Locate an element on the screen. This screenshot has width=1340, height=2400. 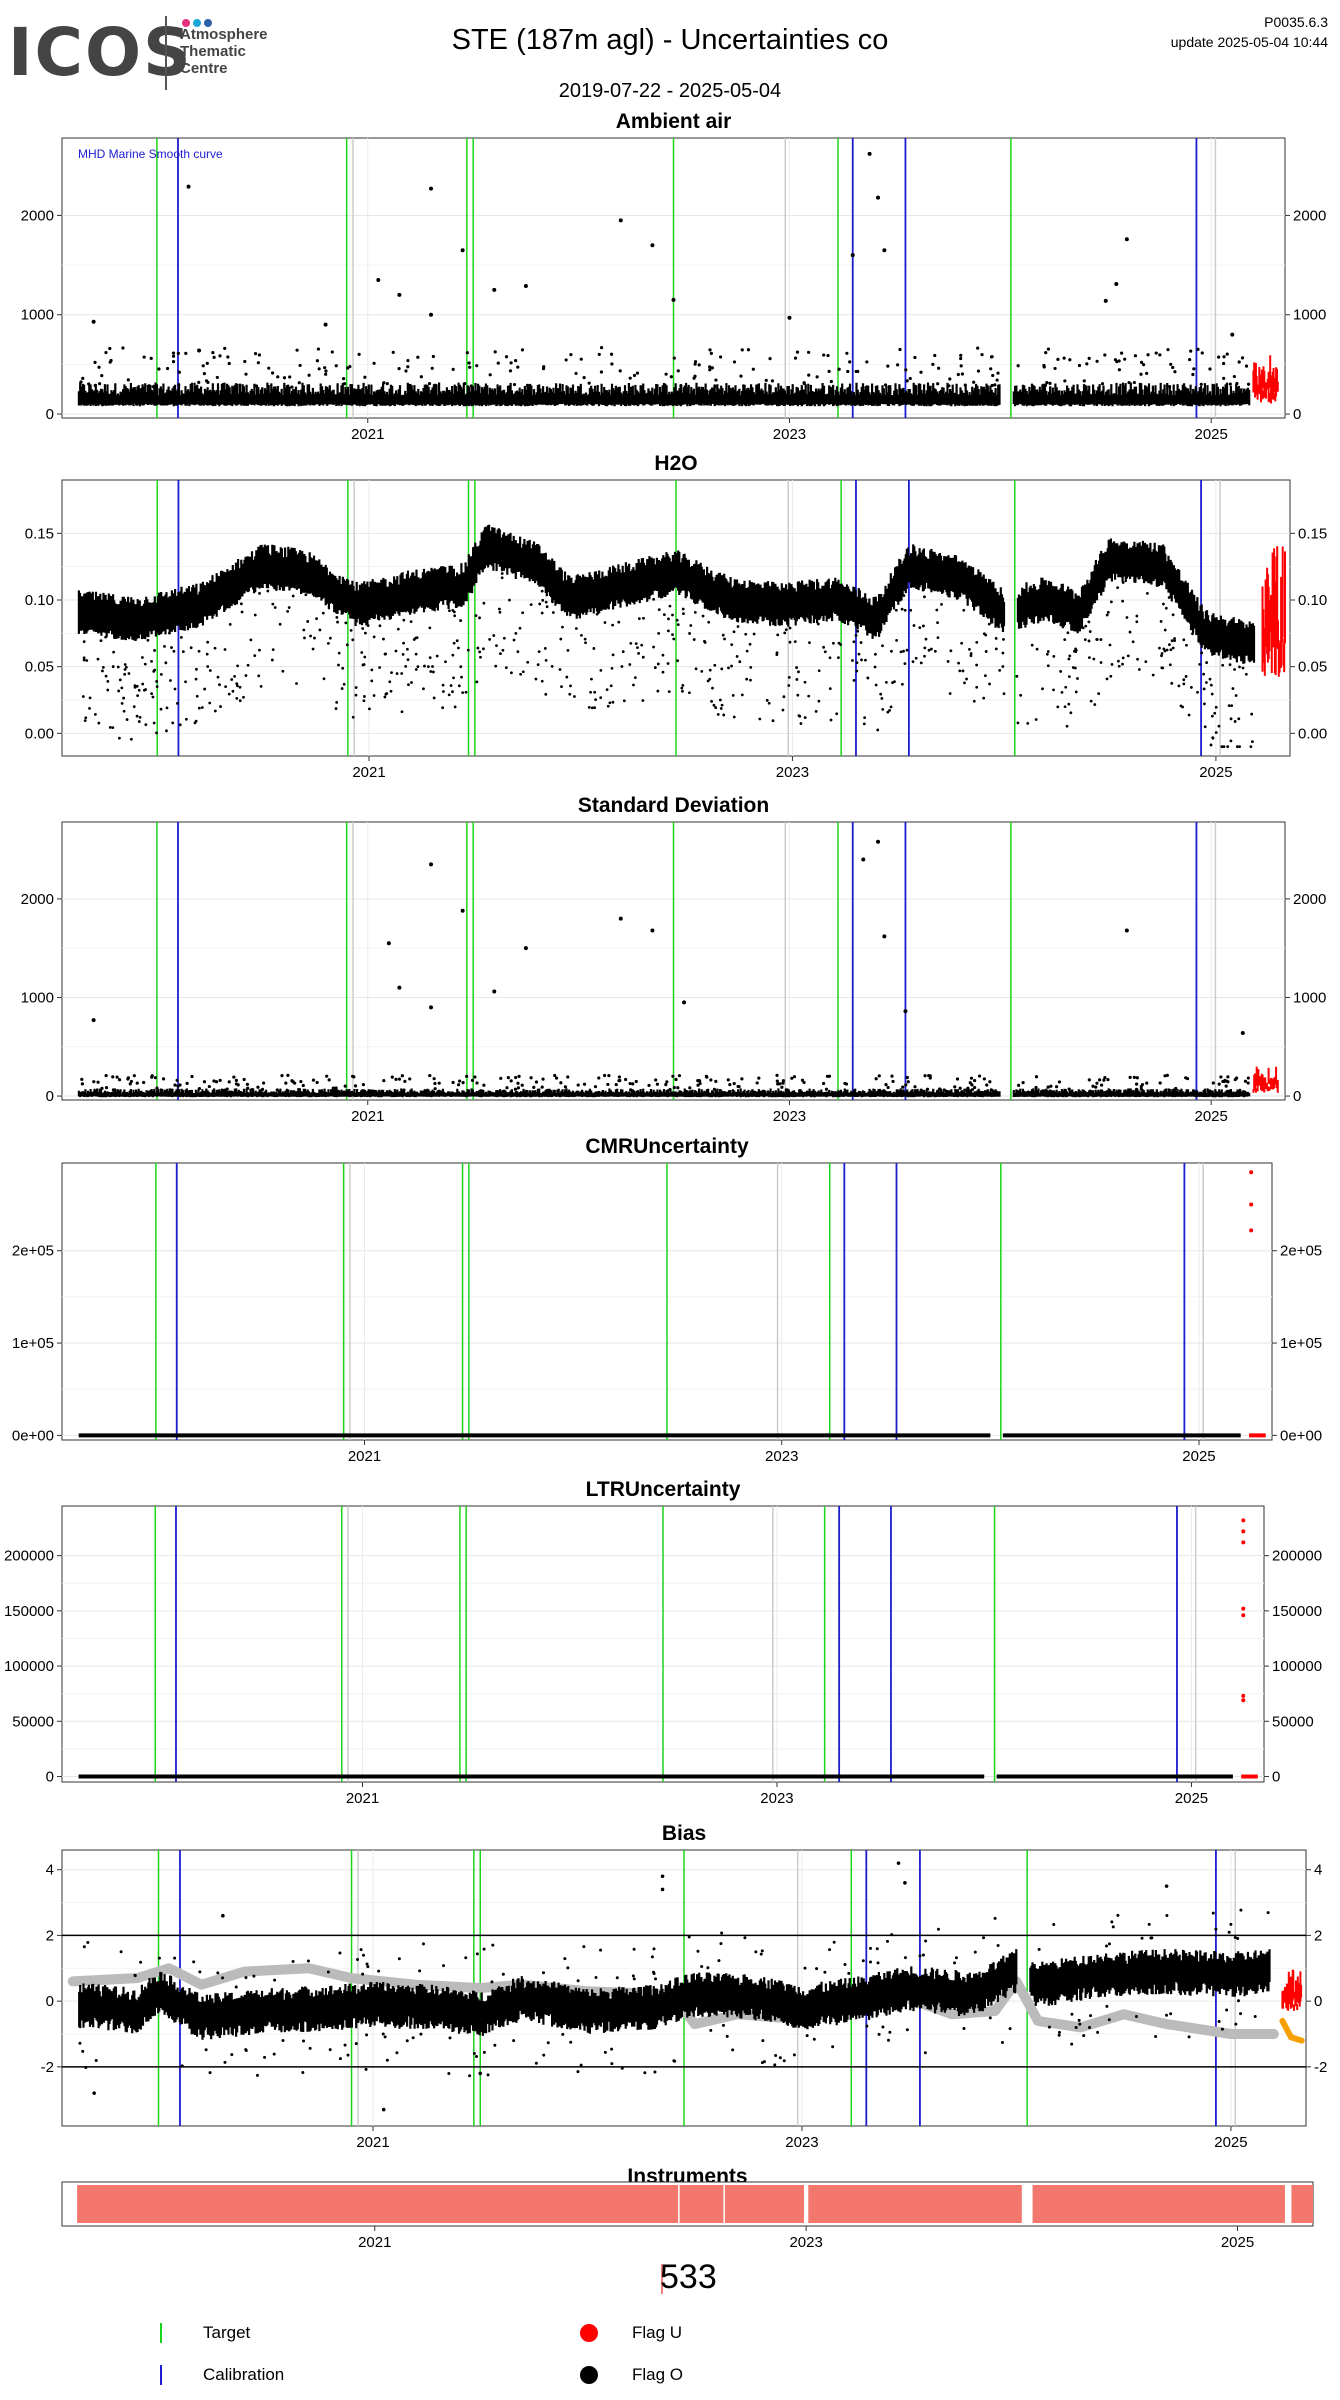
legend-flagu-swatch is located at coordinates (589, 2333).